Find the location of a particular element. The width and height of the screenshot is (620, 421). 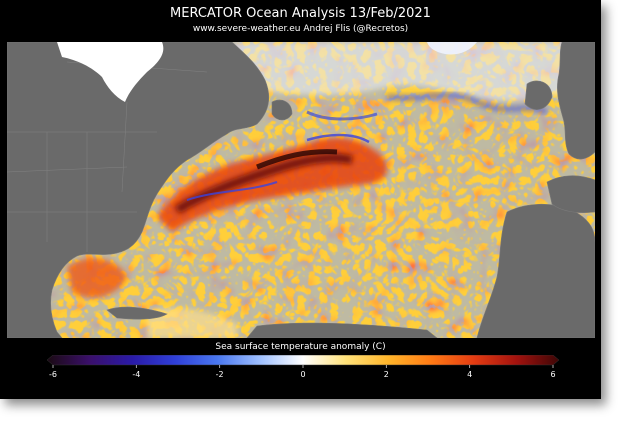

south-america-land is located at coordinates (342, 330).